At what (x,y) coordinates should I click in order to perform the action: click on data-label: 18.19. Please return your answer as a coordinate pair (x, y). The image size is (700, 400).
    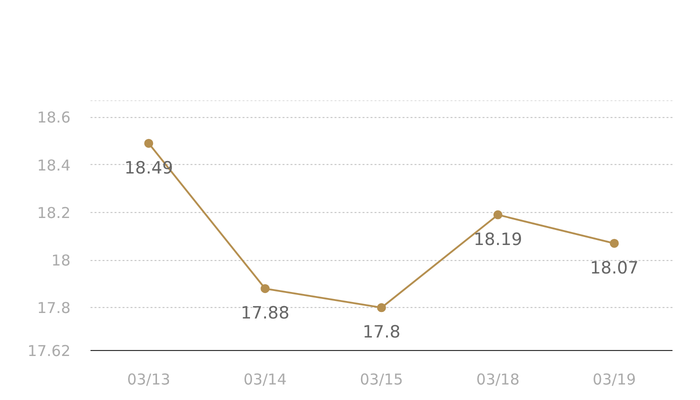
    Looking at the image, I should click on (498, 240).